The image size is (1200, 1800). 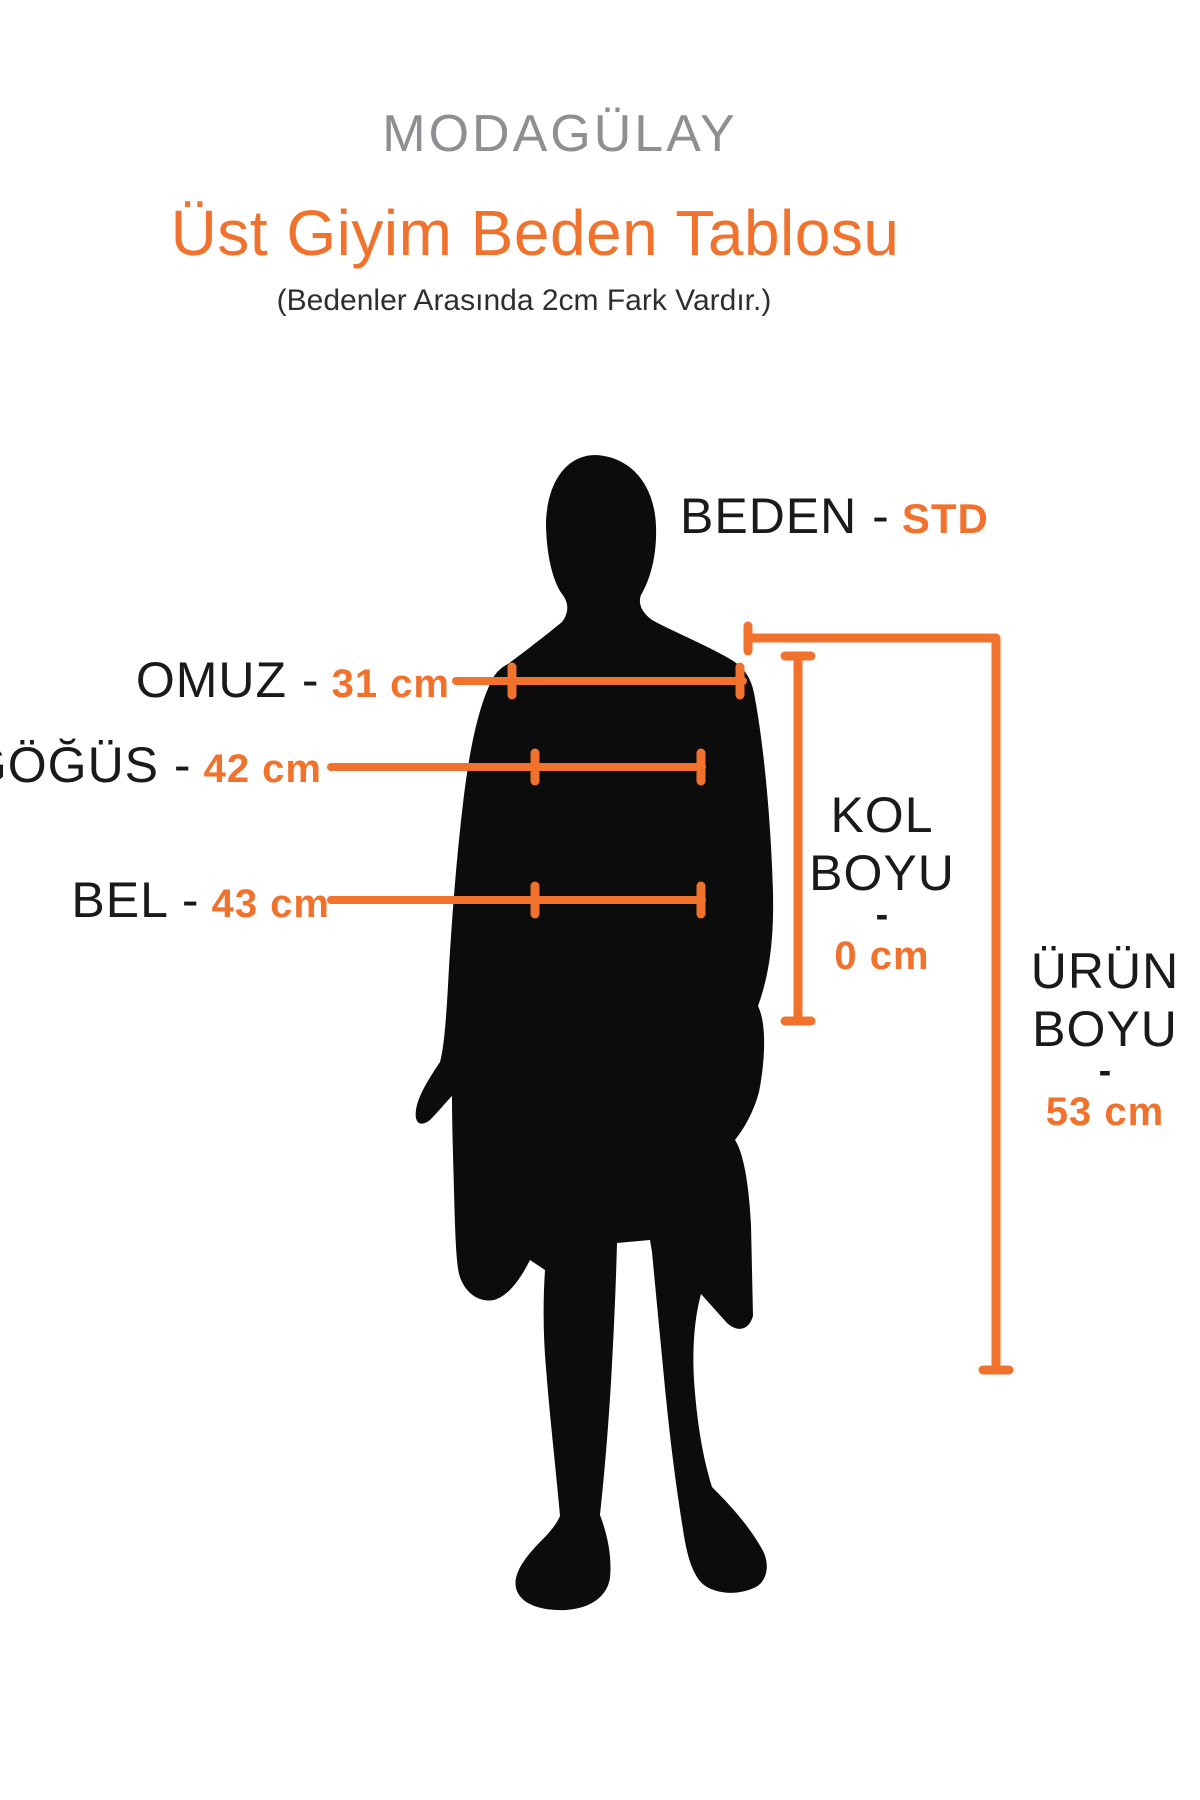 I want to click on page-title: Üst Giyim Beden Tablosu, so click(x=535, y=233).